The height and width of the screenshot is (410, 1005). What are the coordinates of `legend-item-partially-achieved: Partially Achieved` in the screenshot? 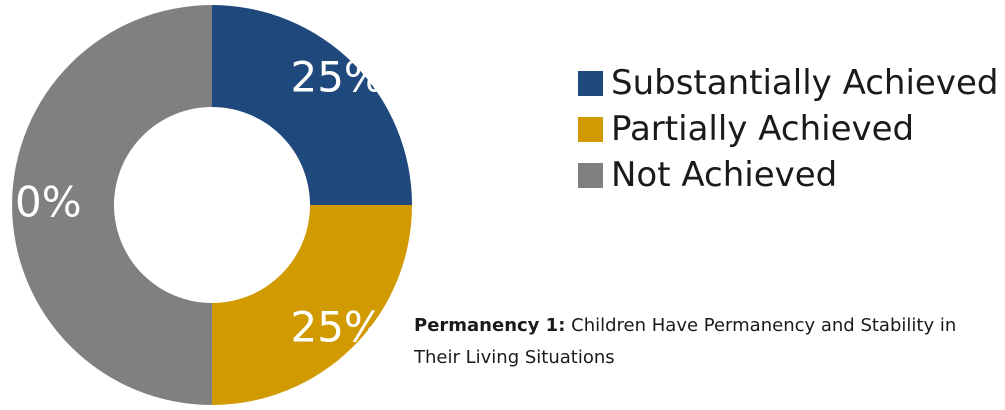 It's located at (788, 129).